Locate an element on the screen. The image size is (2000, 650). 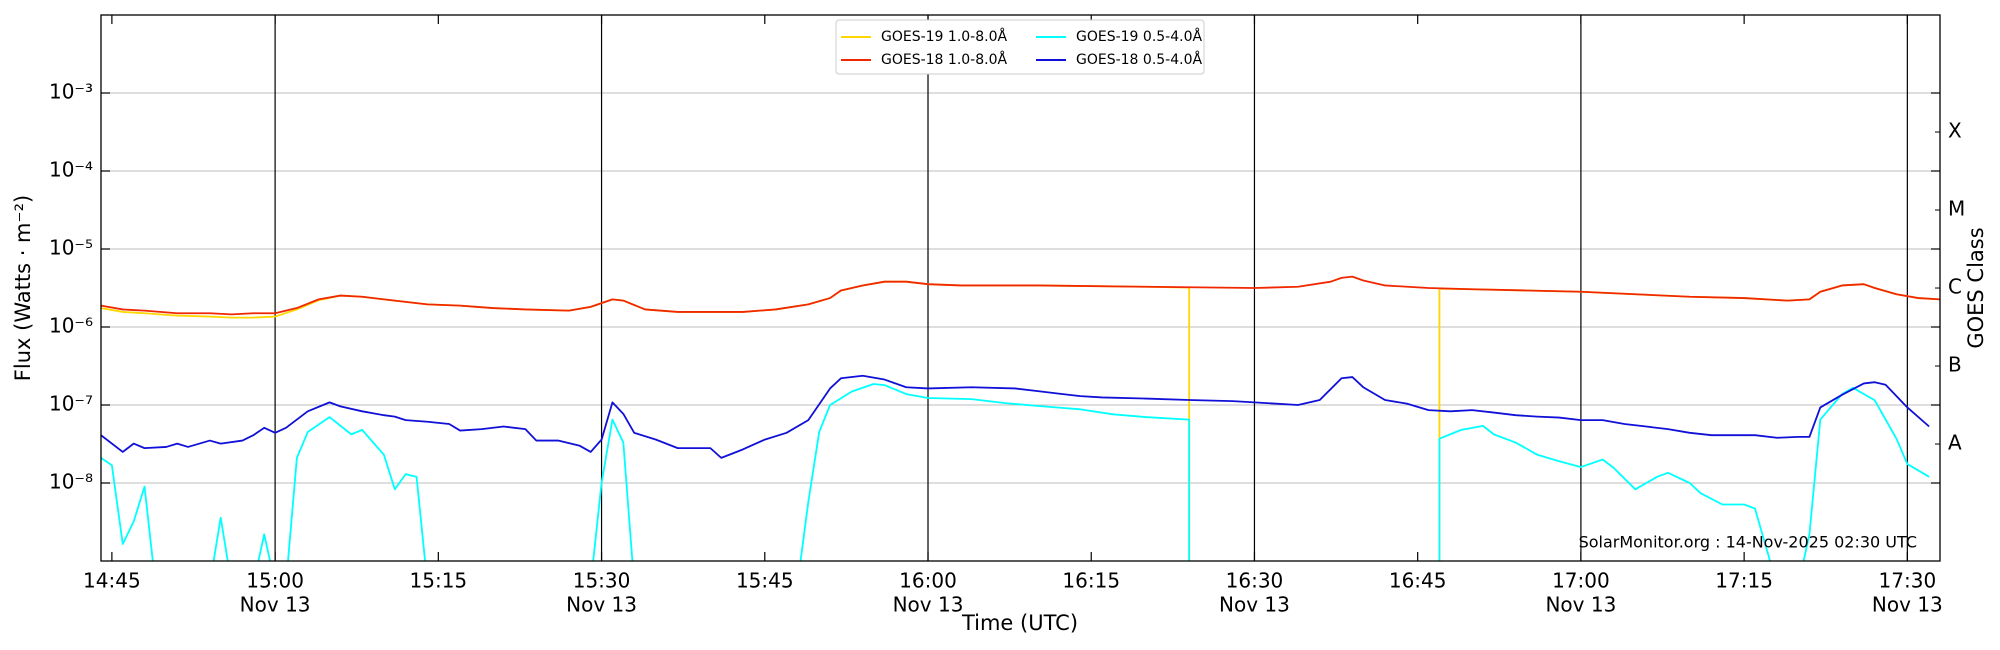
legend-label: GOES-19 0.5-4.0Å is located at coordinates (1139, 36).